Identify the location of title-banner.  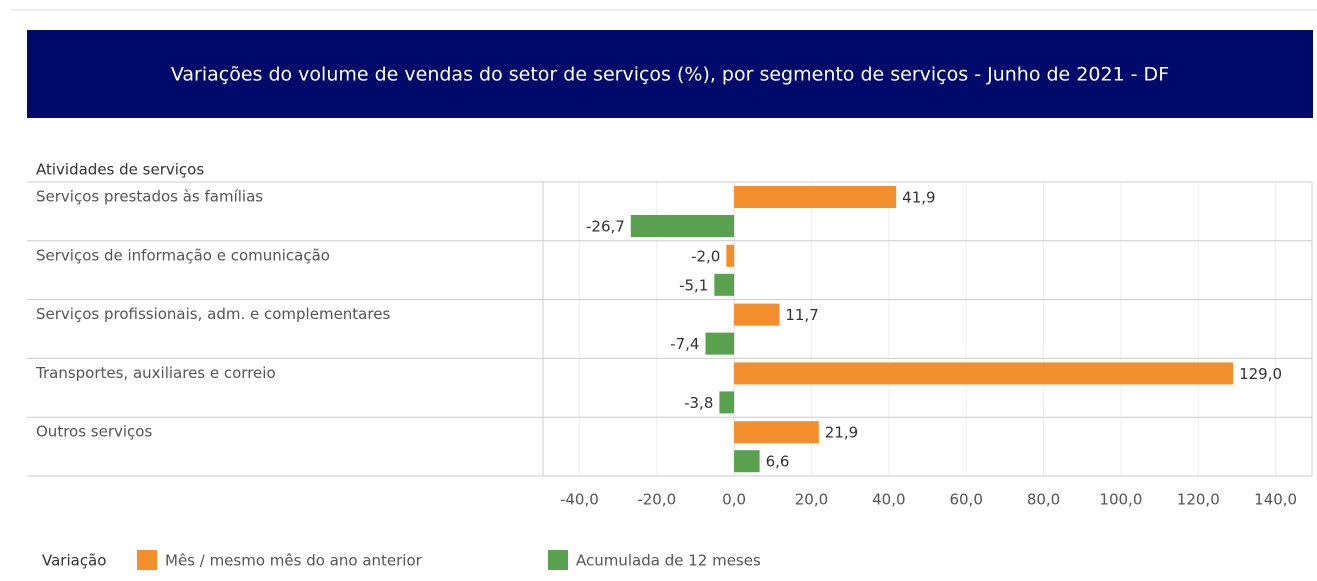
(670, 74).